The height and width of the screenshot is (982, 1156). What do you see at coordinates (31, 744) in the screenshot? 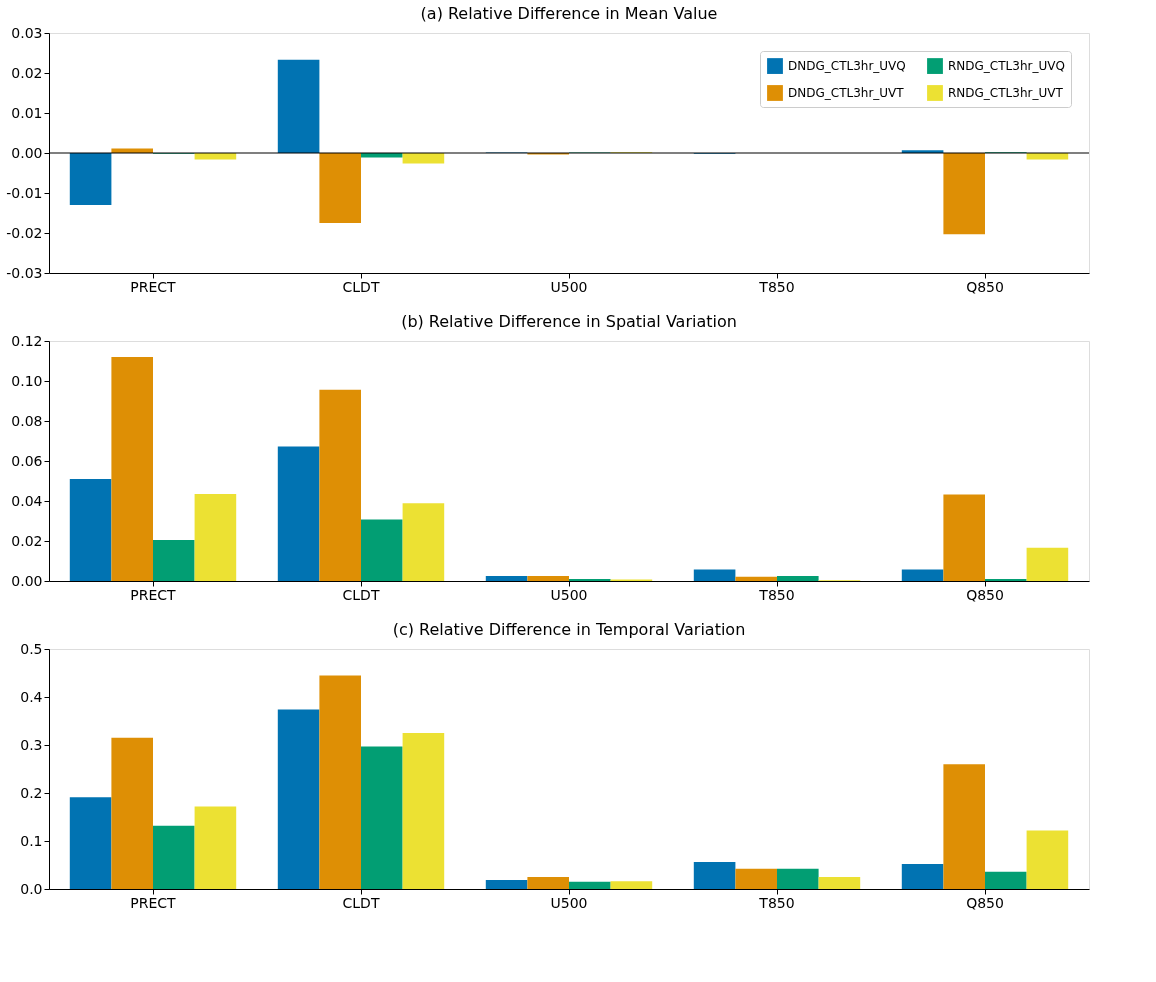
I see `y-tick-label: 0.3` at bounding box center [31, 744].